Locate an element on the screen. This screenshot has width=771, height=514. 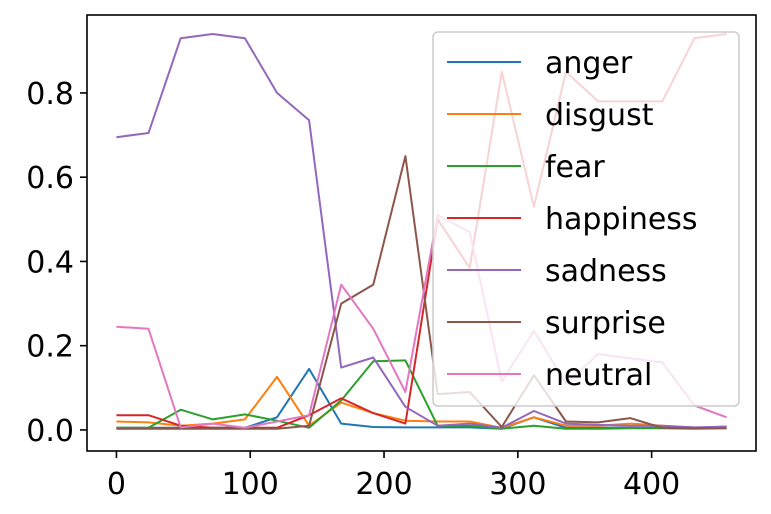
y-axis: 0.0 0.2 0.4 0.6 0.8 is located at coordinates (56, 263).